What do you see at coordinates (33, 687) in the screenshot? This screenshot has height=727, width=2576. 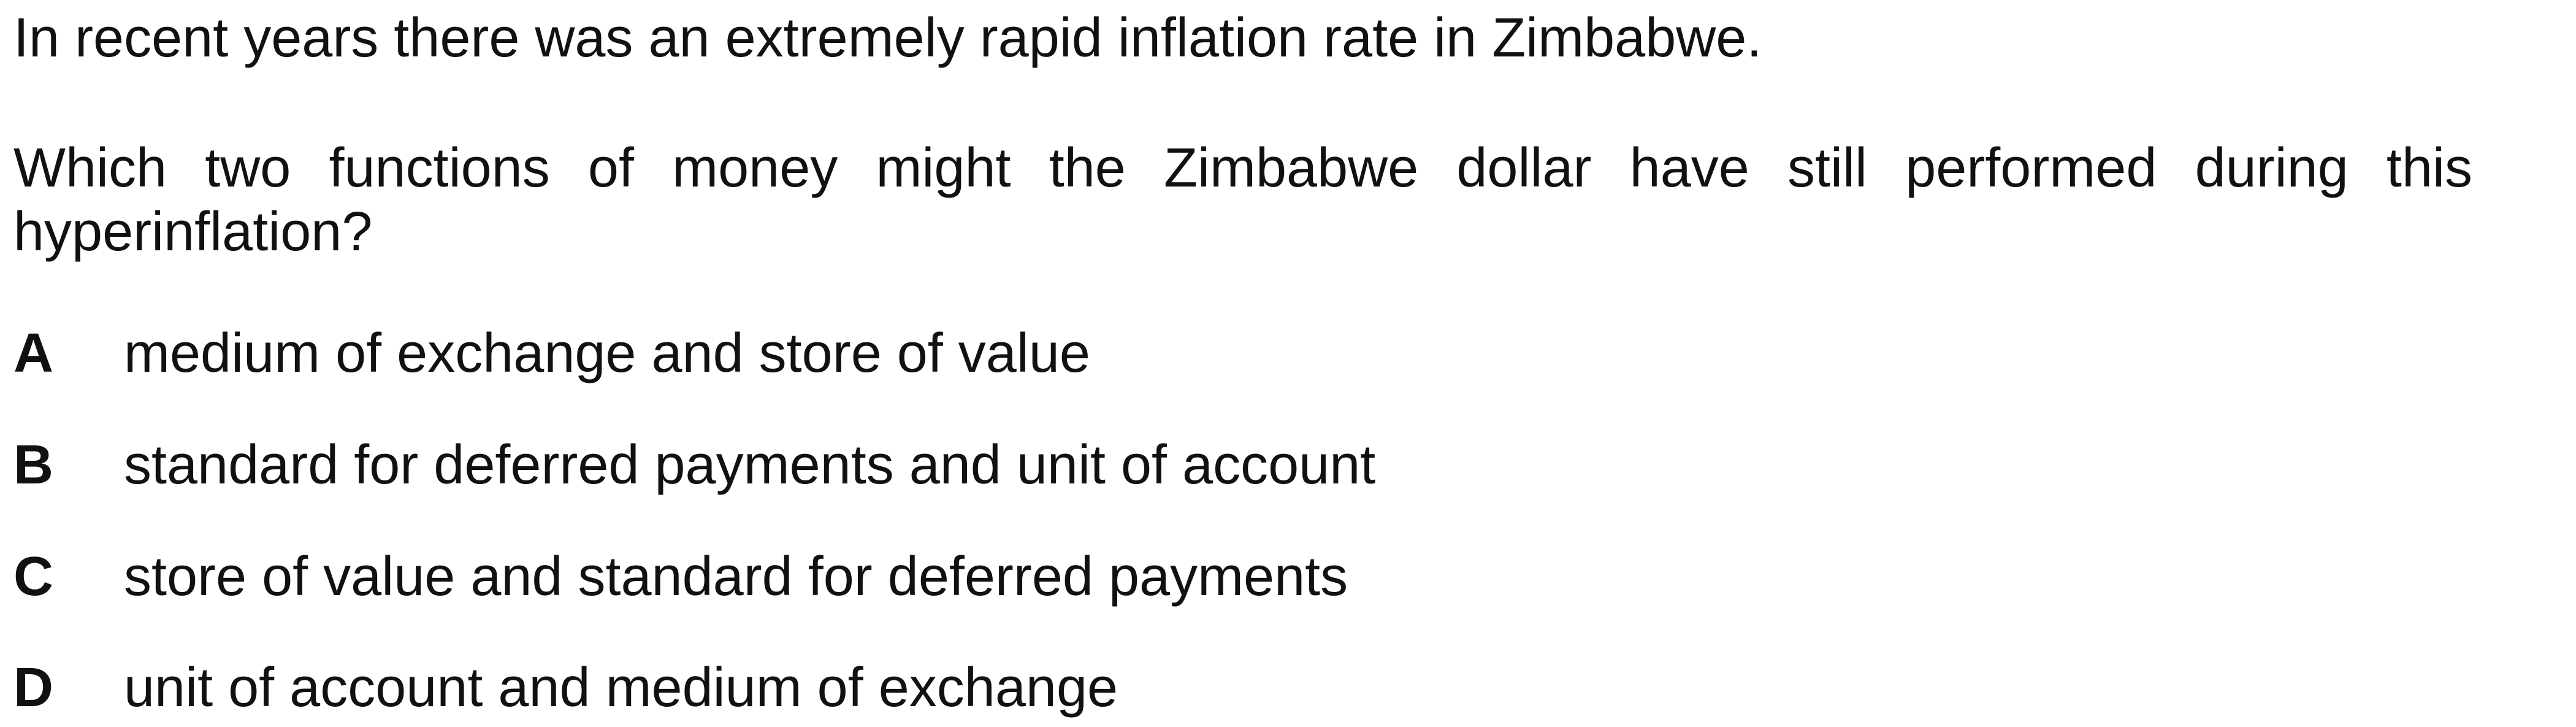 I see `option-letter-d: D` at bounding box center [33, 687].